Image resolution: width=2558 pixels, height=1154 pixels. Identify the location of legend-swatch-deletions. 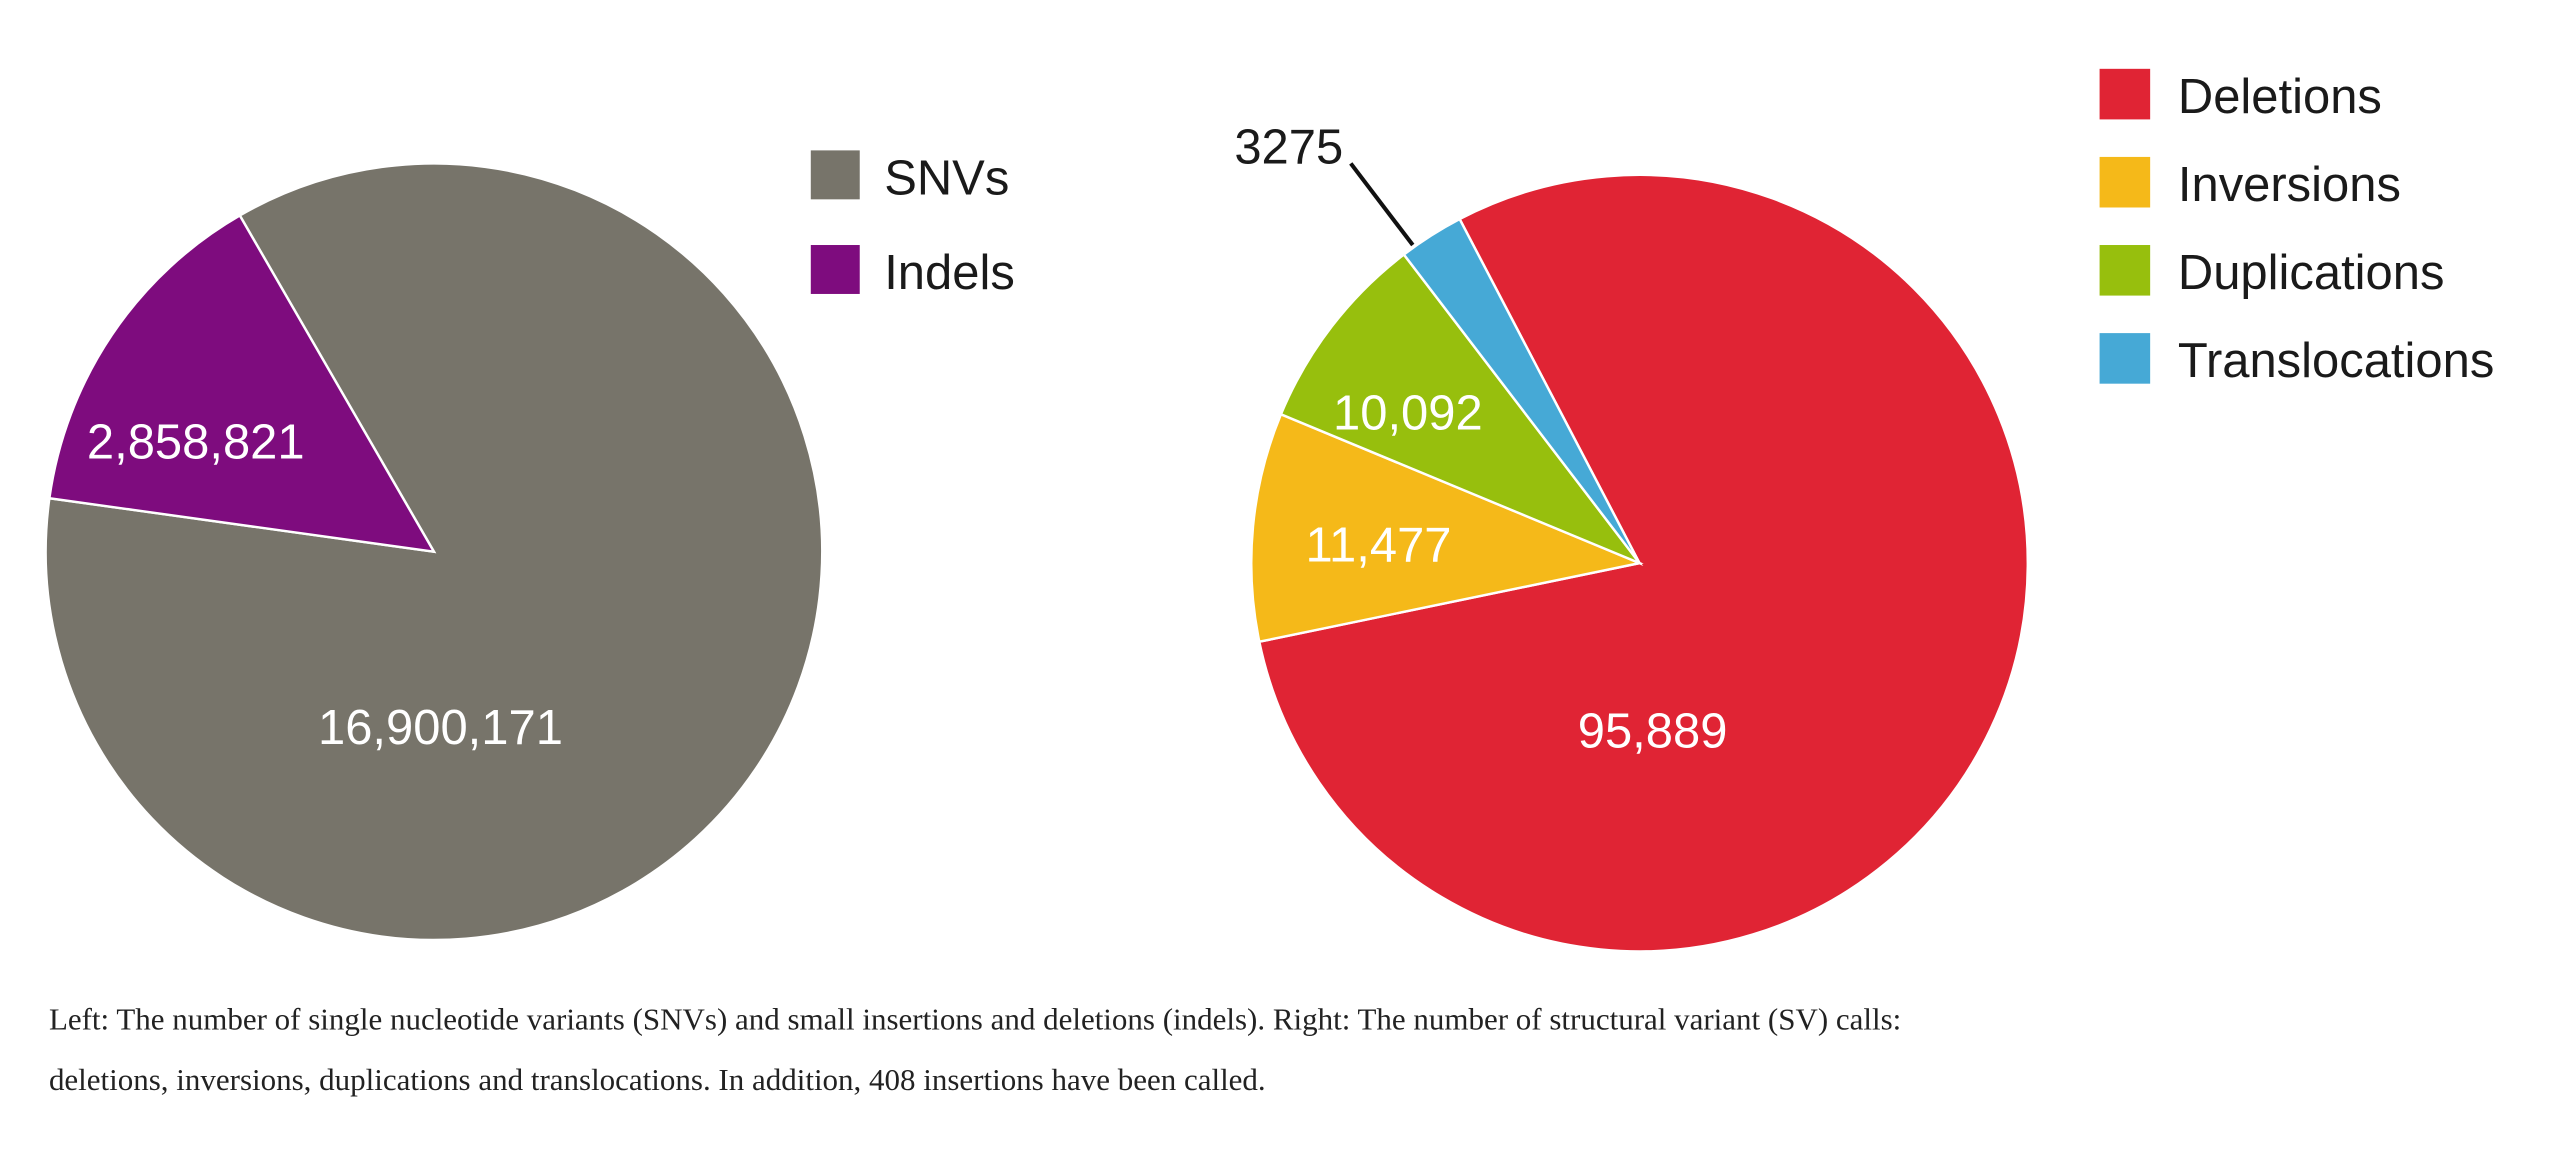
(2125, 94).